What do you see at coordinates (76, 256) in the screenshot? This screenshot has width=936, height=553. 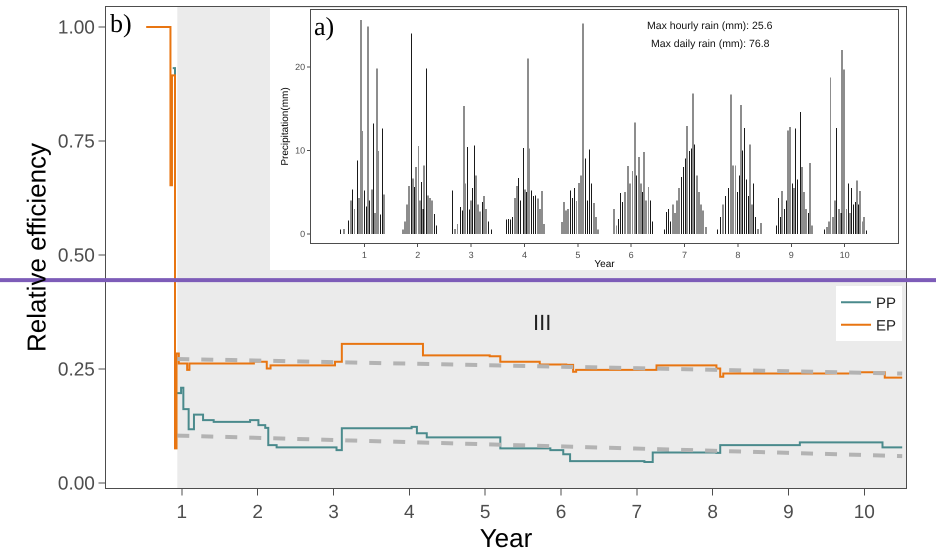 I see `y-tick-label: 0.50` at bounding box center [76, 256].